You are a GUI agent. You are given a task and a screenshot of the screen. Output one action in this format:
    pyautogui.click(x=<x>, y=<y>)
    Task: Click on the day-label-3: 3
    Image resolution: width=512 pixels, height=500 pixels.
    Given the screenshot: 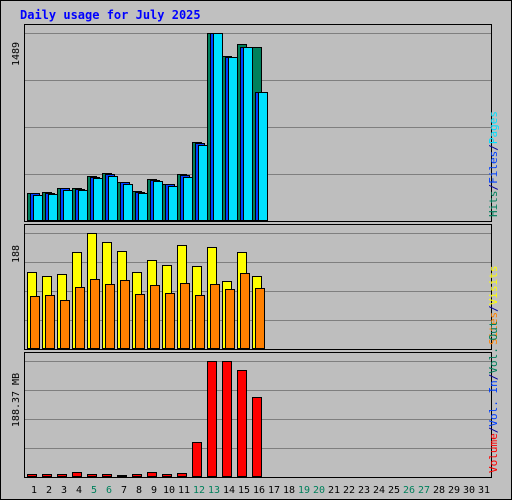 What is the action you would take?
    pyautogui.click(x=64, y=490)
    